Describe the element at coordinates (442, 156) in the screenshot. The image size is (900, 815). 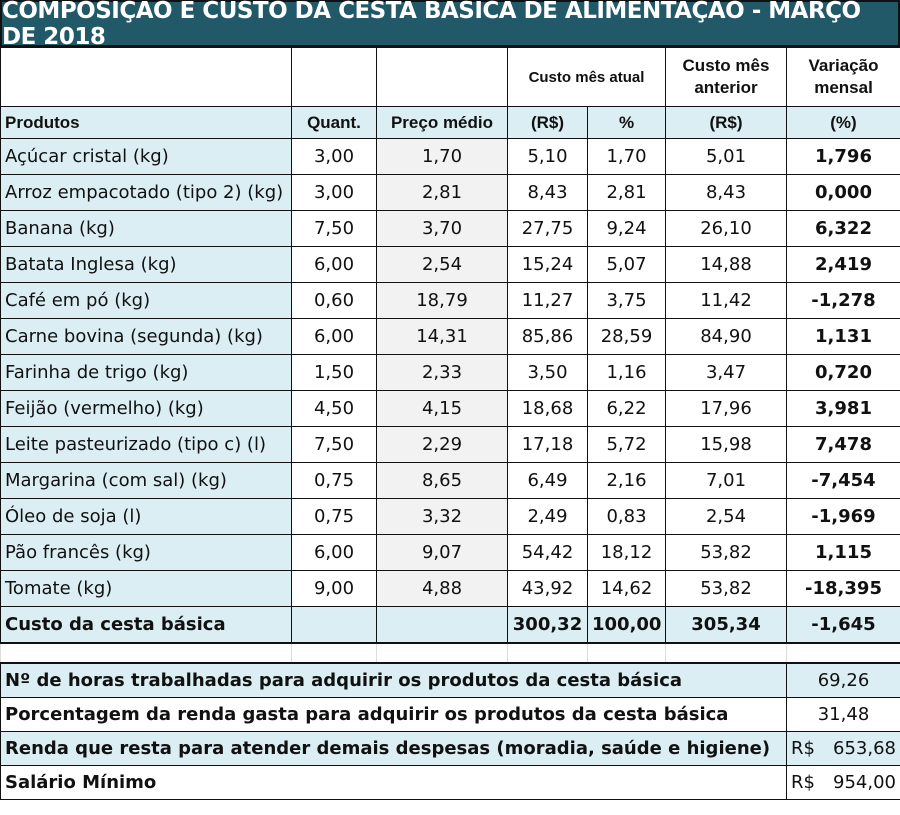
I see `average-price: 1,70` at that location.